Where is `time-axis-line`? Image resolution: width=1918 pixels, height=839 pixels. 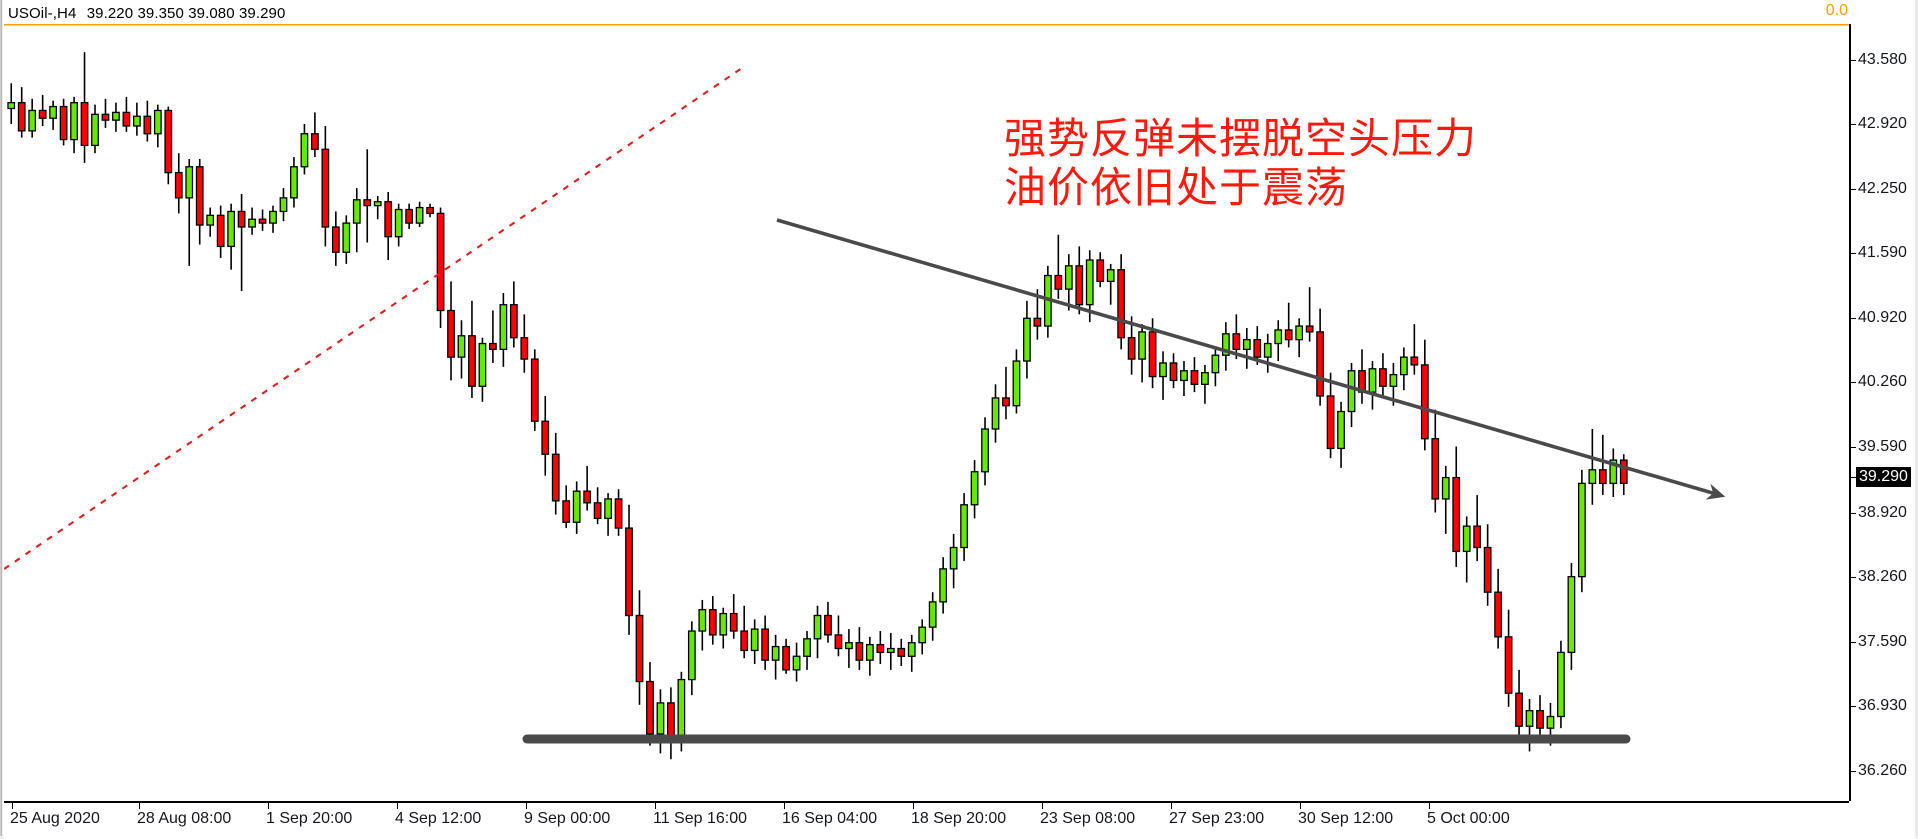
time-axis-line is located at coordinates (926, 802).